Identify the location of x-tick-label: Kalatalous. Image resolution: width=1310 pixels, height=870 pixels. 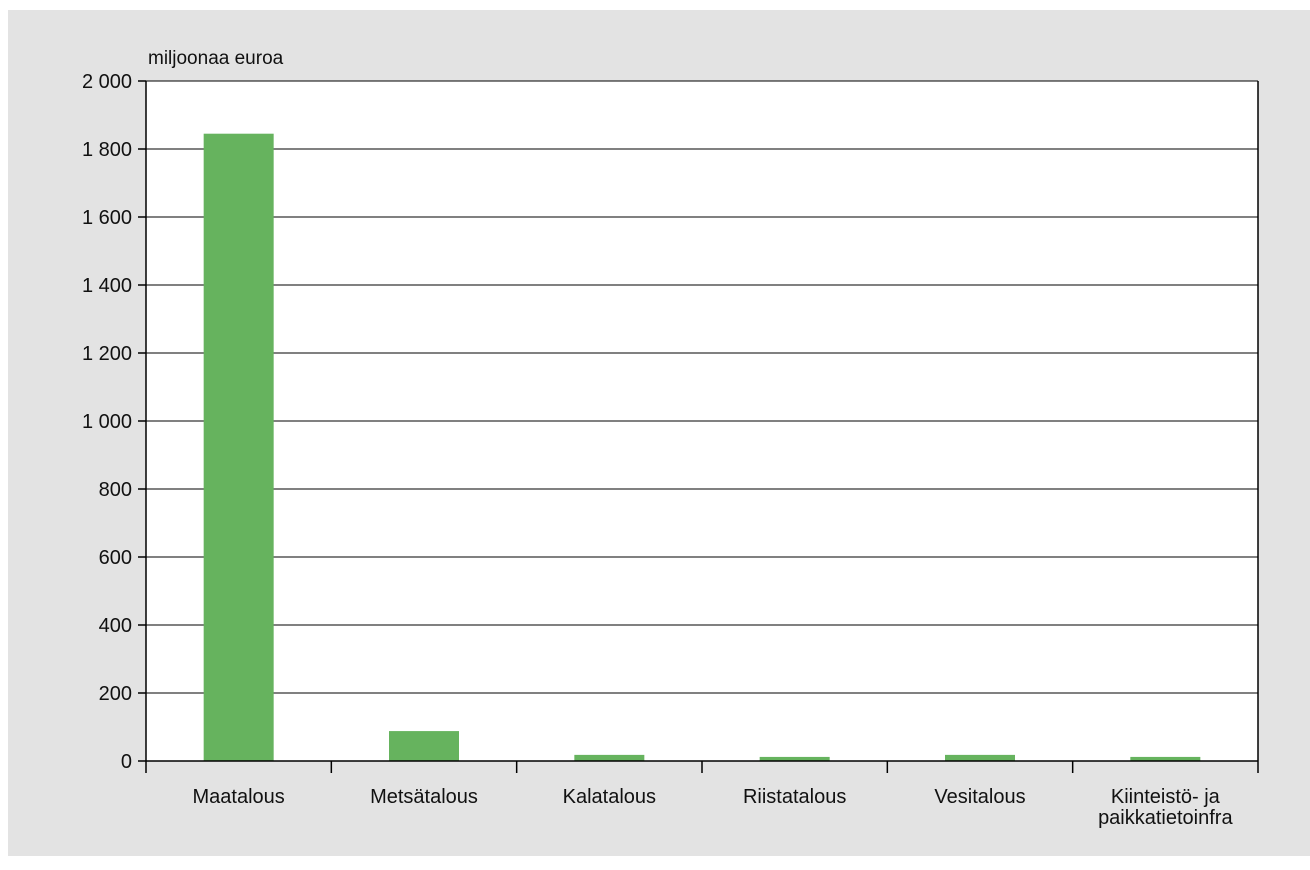
(609, 797).